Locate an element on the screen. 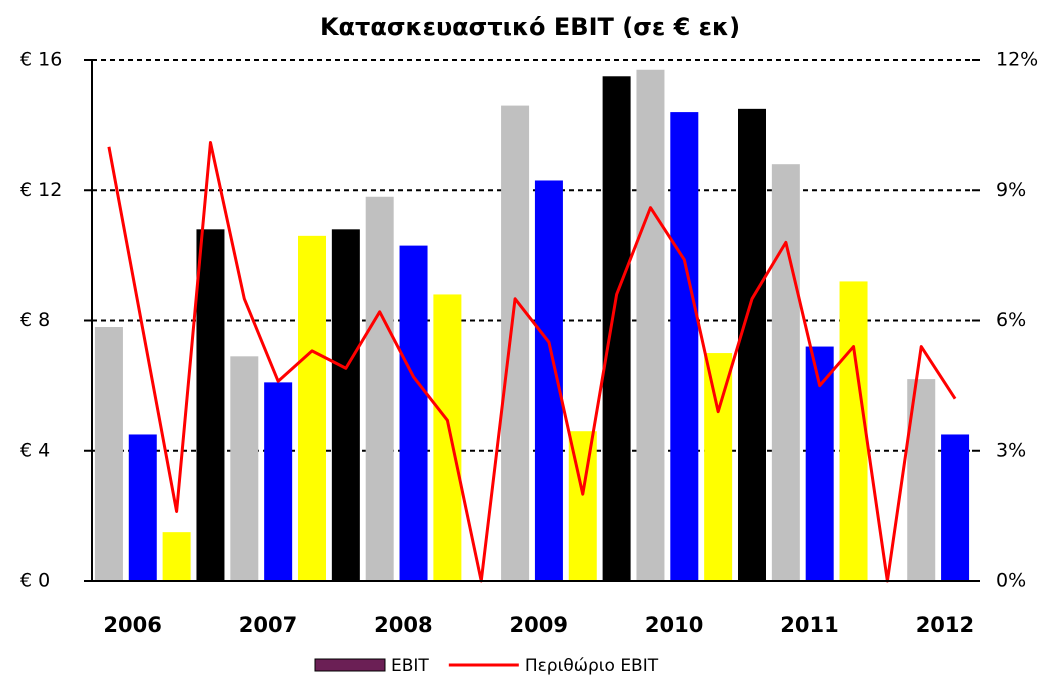 The image size is (1054, 685). x-tick-label: 2011 is located at coordinates (809, 625).